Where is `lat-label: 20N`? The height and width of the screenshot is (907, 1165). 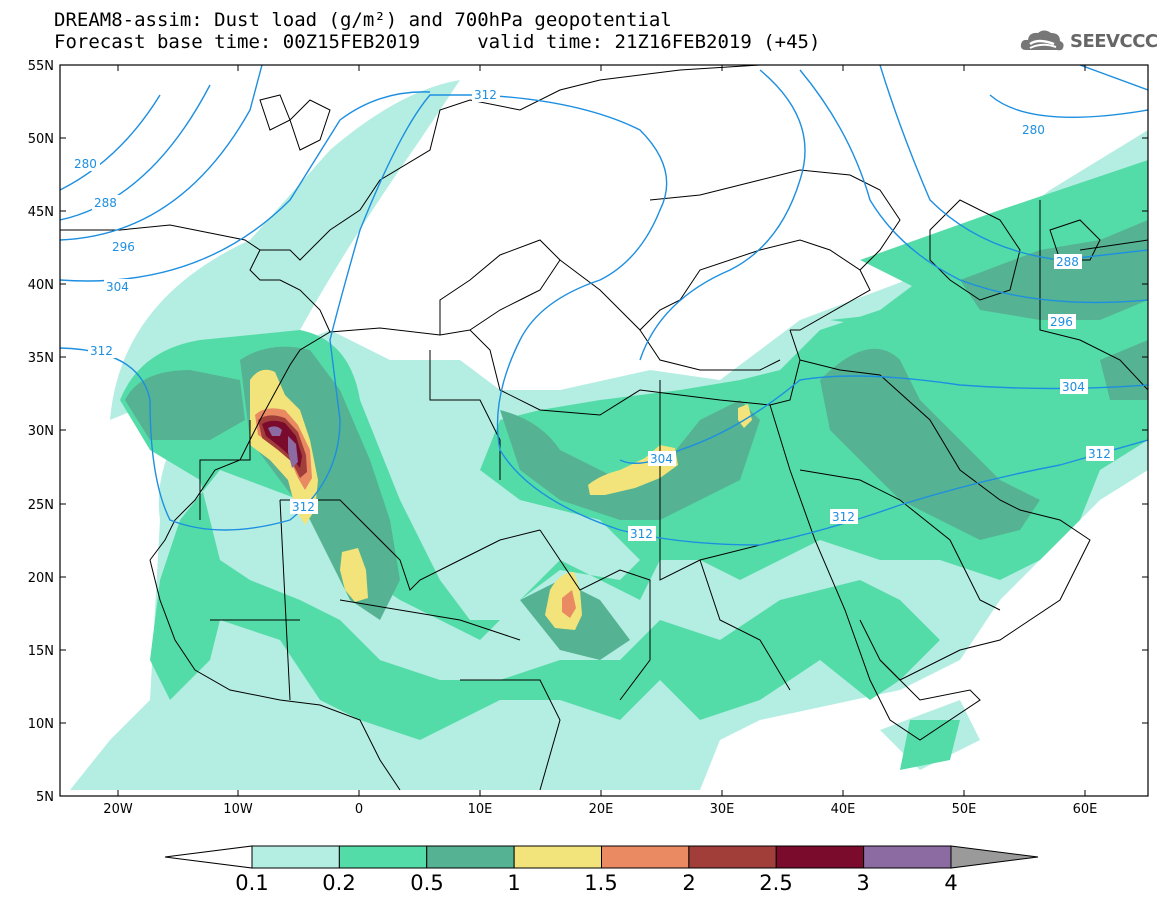 lat-label: 20N is located at coordinates (41, 578).